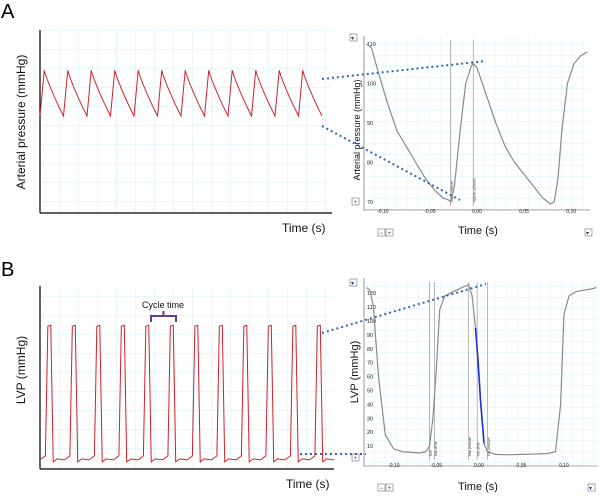 This screenshot has height=498, width=600. What do you see at coordinates (370, 419) in the screenshot?
I see `y-tick-label: 30` at bounding box center [370, 419].